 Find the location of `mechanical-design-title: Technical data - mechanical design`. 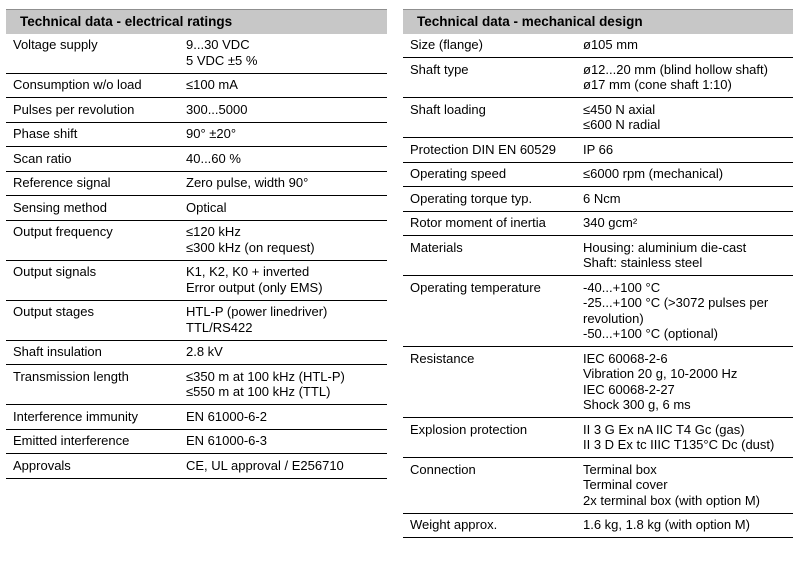

mechanical-design-title: Technical data - mechanical design is located at coordinates (598, 21).